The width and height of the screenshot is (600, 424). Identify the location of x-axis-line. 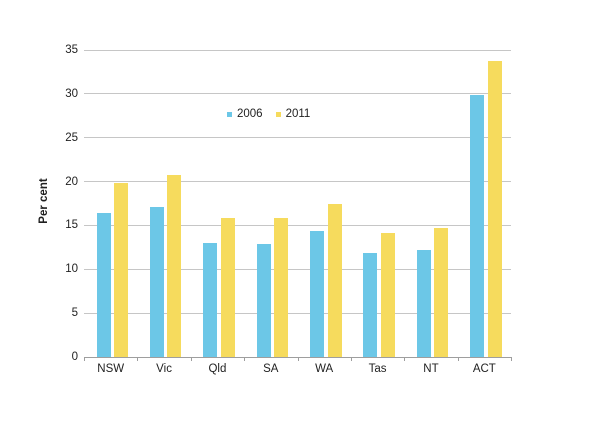
(297, 357).